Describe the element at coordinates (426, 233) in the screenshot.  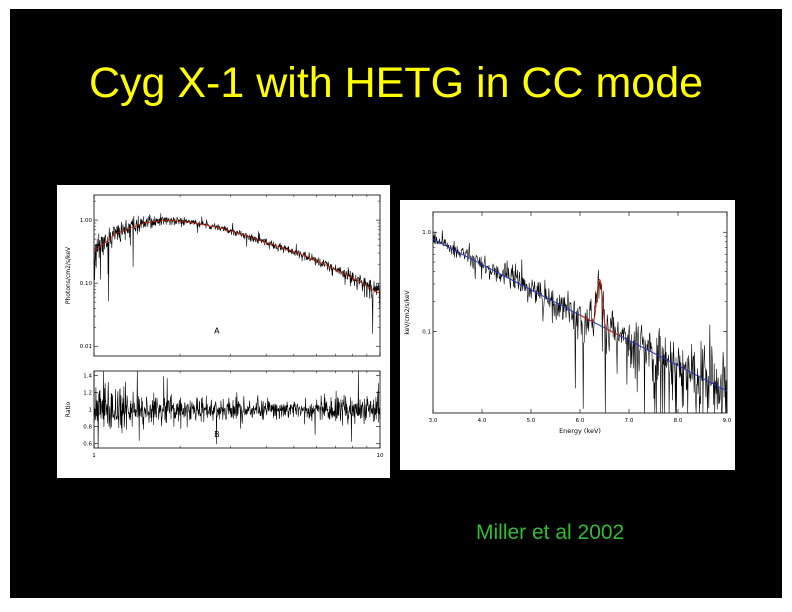
I see `y-tick-label: 1.0` at that location.